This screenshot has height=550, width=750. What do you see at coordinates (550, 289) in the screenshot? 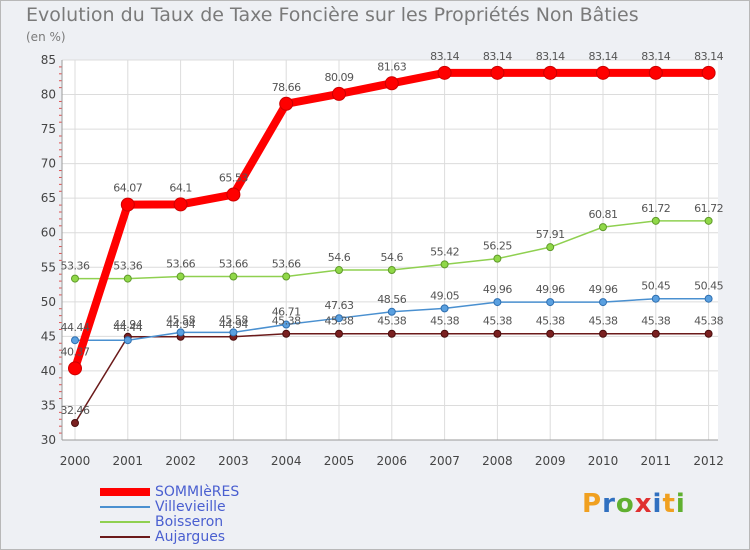
I see `data-label-villevieille: 49.96` at bounding box center [550, 289].